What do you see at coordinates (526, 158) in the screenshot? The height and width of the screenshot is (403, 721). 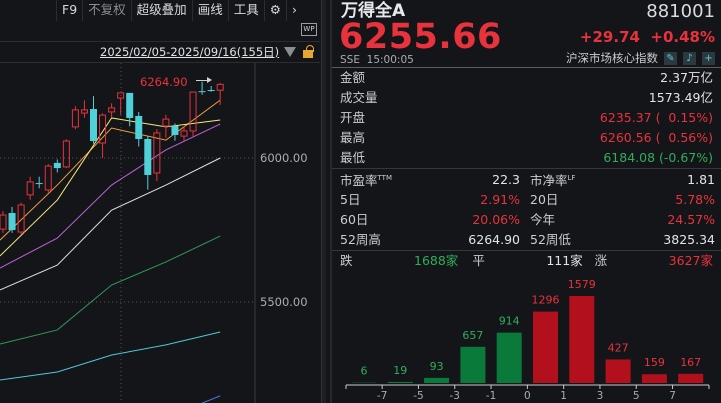 I see `stat-row: 最低 6184.08 (-0.67%)` at bounding box center [526, 158].